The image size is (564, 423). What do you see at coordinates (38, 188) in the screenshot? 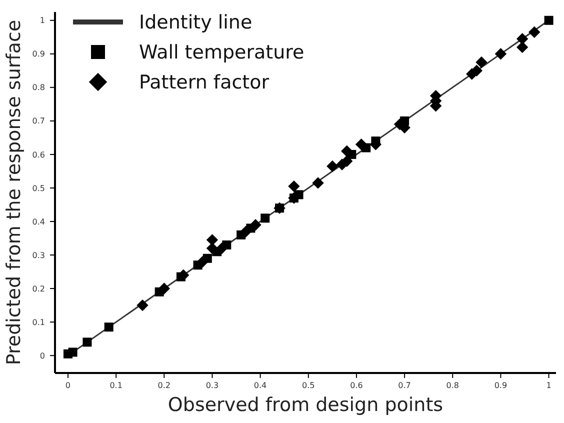
I see `y-tick-label: 0.5` at bounding box center [38, 188].